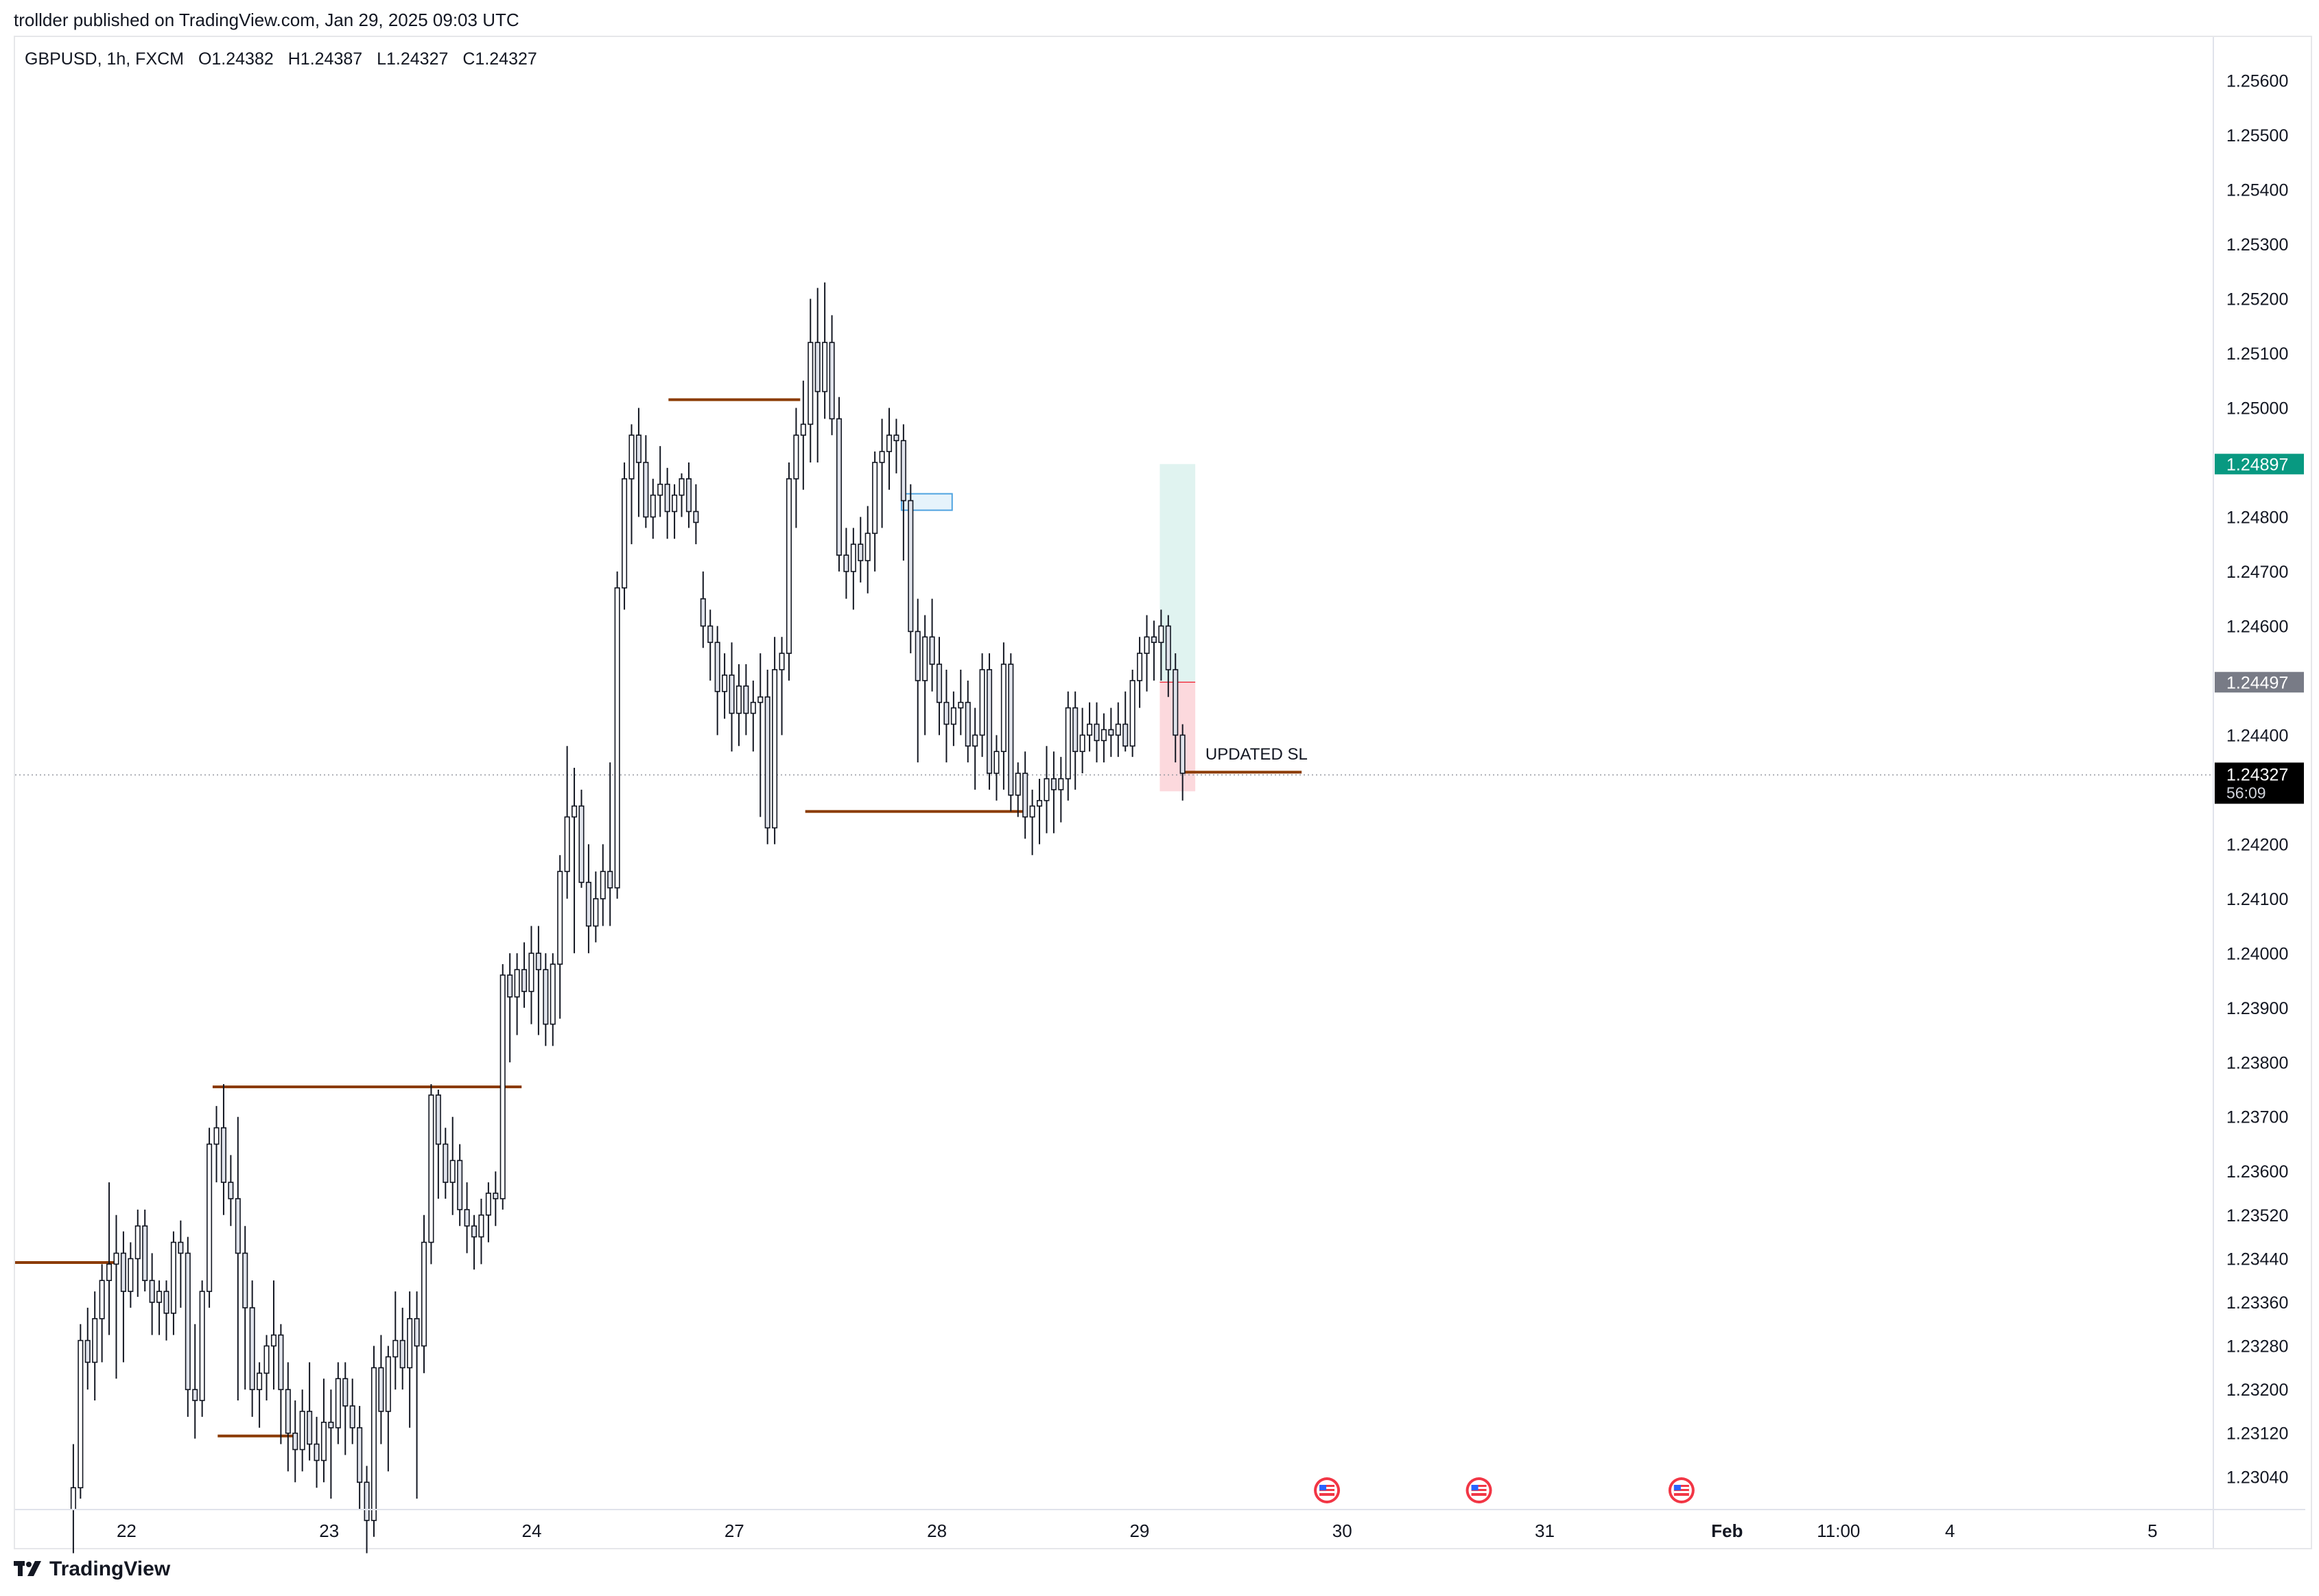 The height and width of the screenshot is (1596, 2319). What do you see at coordinates (2257, 1117) in the screenshot?
I see `price-tick-label: 1.23700` at bounding box center [2257, 1117].